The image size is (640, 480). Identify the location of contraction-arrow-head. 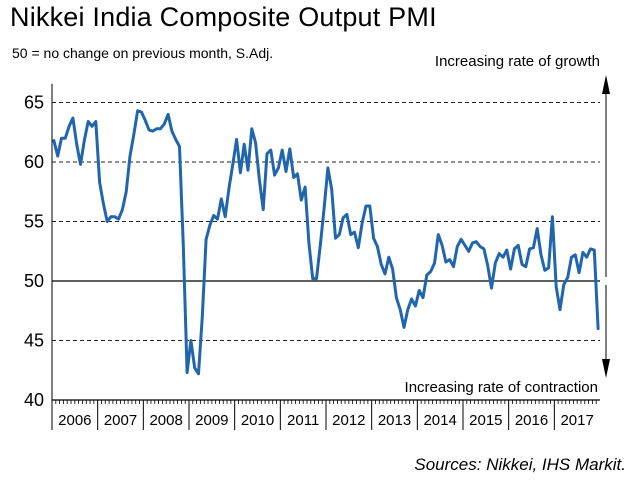
(606, 368).